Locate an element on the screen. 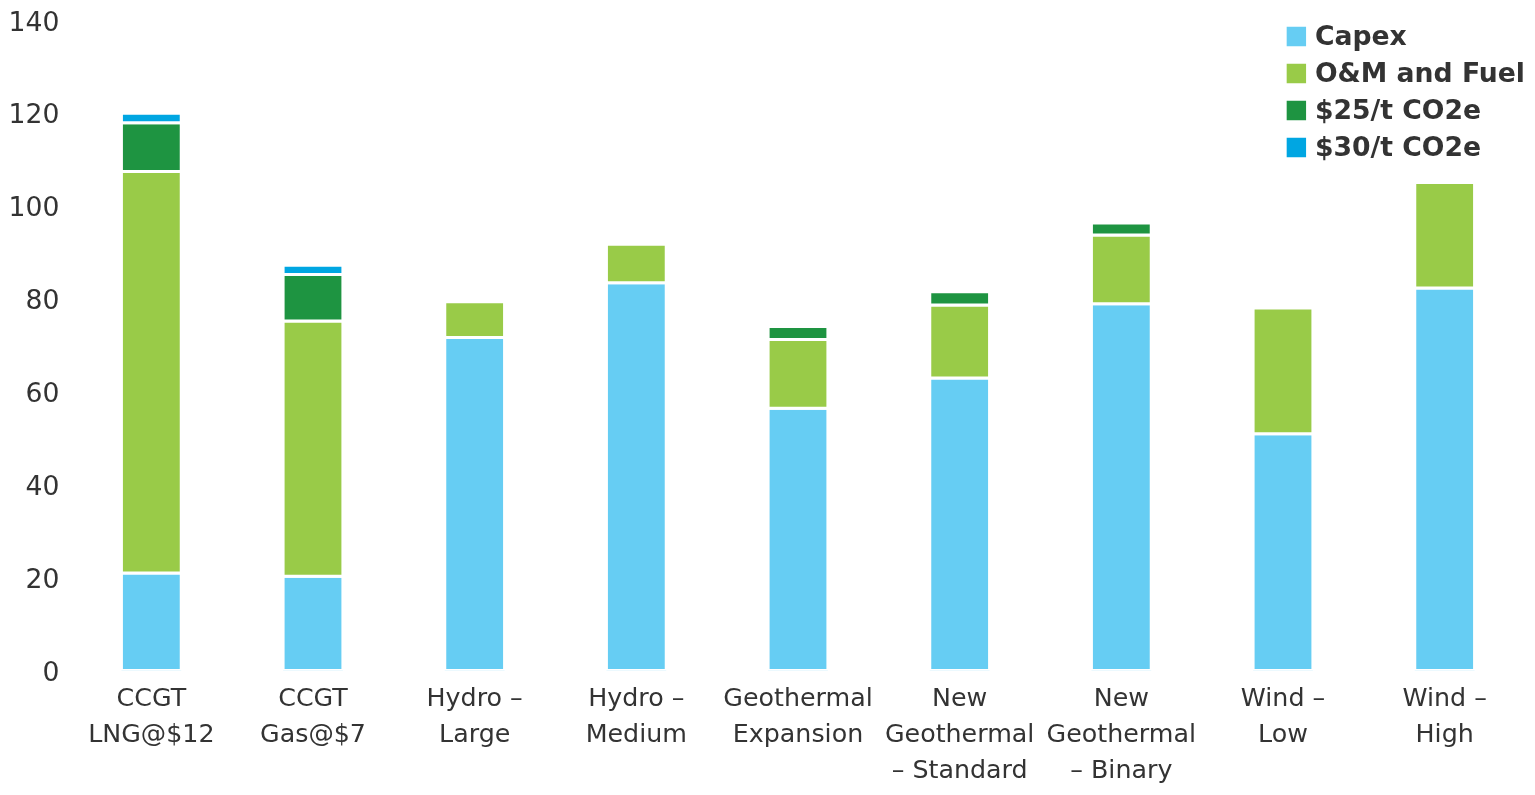 This screenshot has width=1535, height=795. x-tick-label: CCGT Gas@$7 is located at coordinates (313, 714).